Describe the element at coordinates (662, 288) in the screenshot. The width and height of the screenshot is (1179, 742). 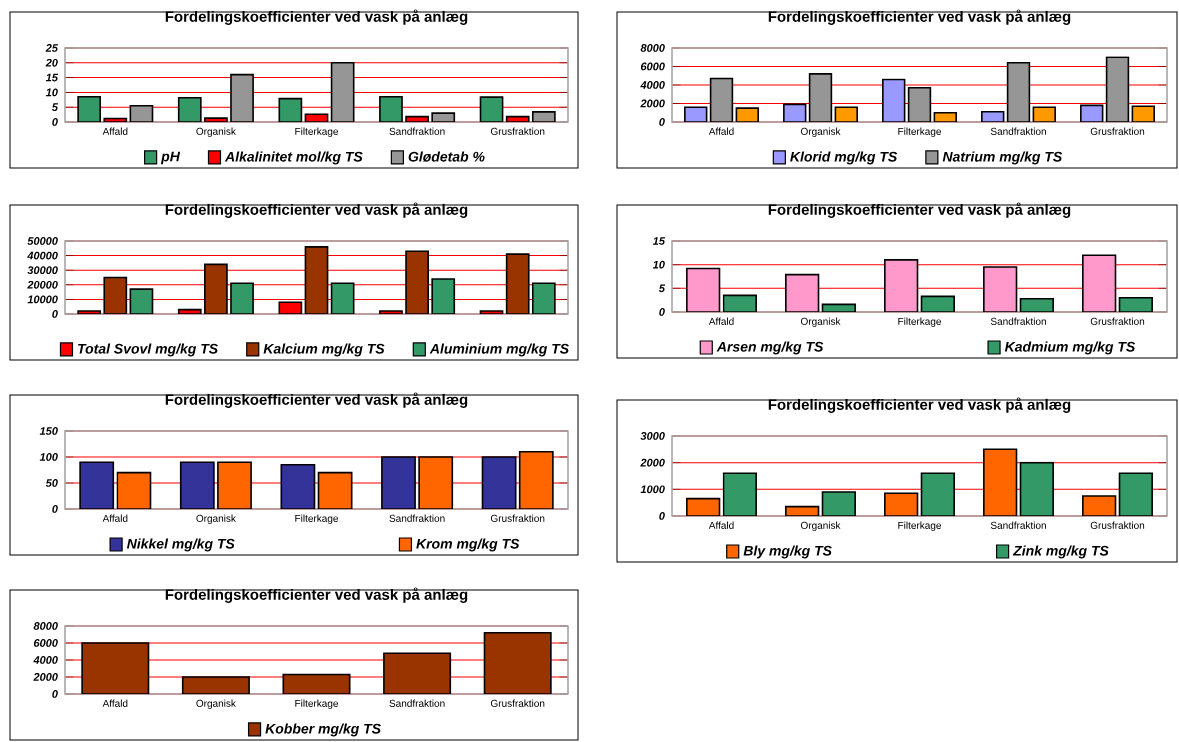
I see `y-tick-label: 5` at that location.